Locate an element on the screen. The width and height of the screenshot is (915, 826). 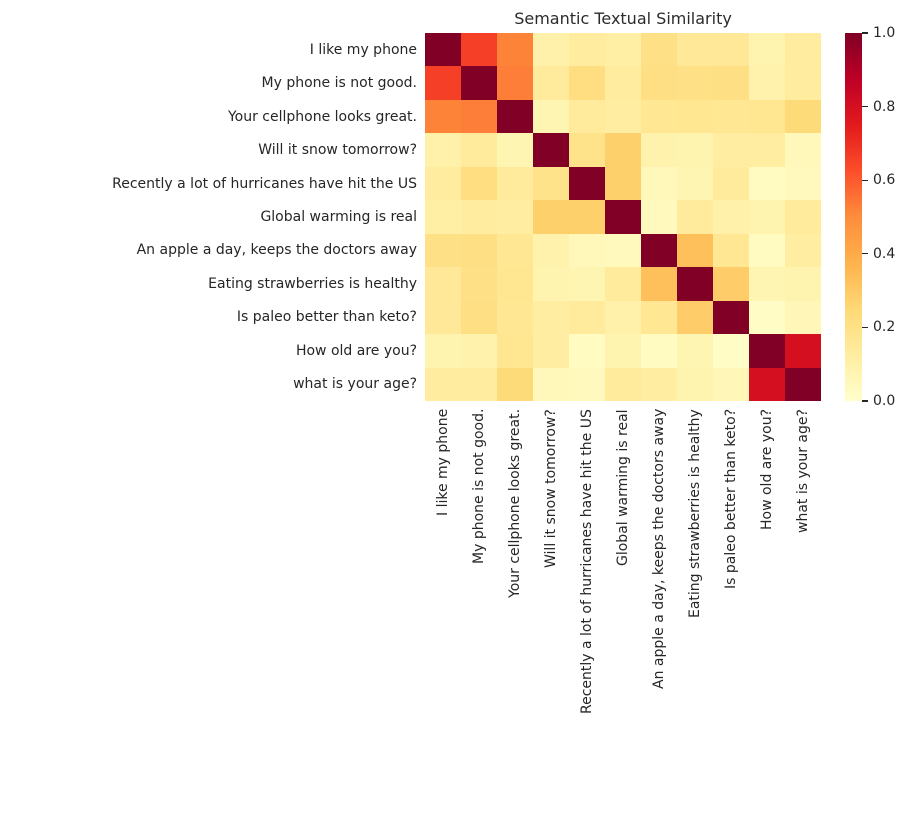
heatmap-cell-r5-c3 is located at coordinates (551, 217).